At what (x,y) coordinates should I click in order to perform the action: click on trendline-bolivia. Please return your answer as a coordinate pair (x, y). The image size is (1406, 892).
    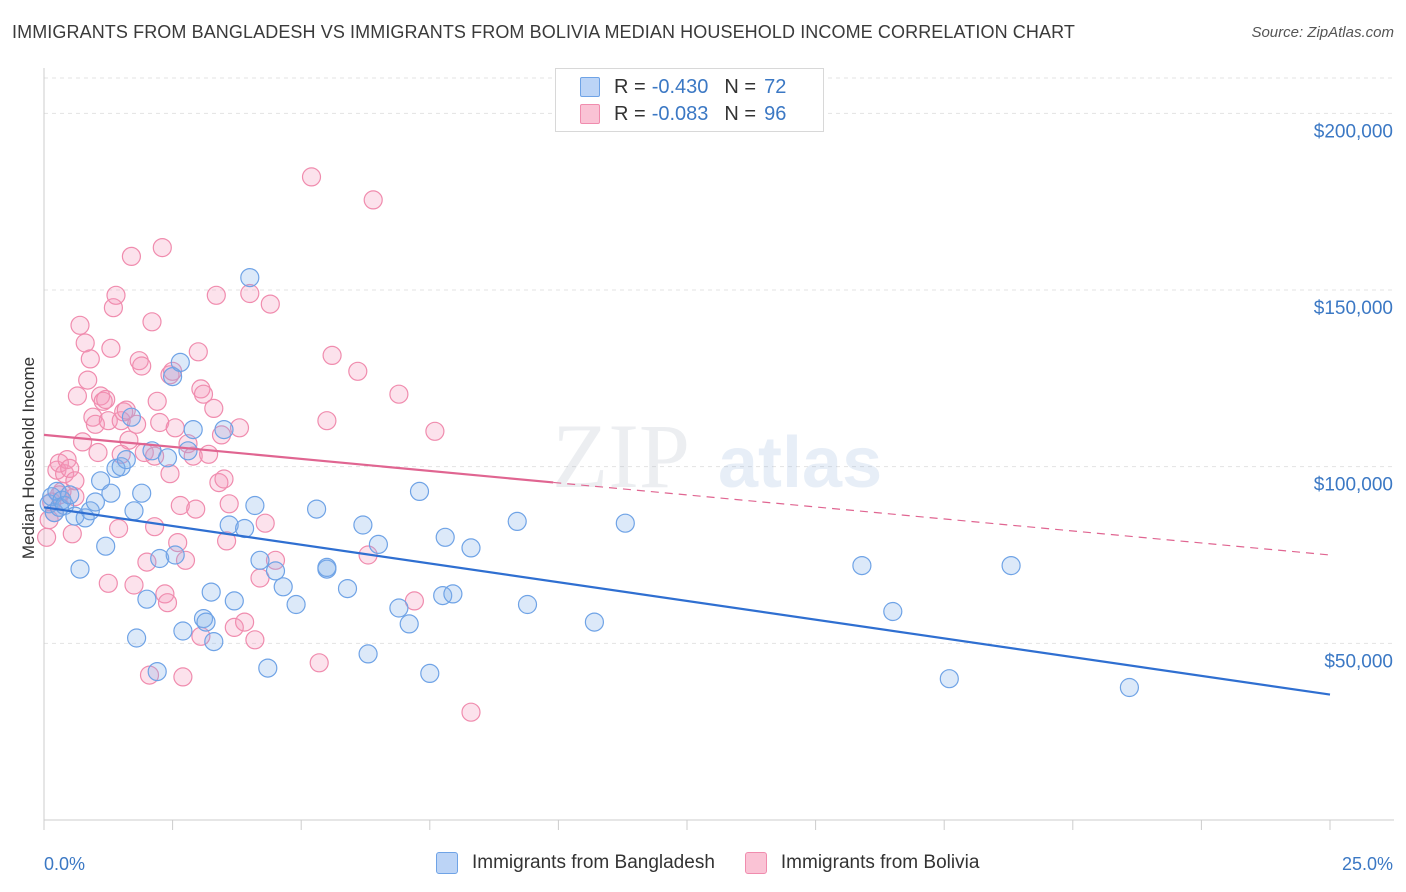
    Looking at the image, I should click on (298, 458).